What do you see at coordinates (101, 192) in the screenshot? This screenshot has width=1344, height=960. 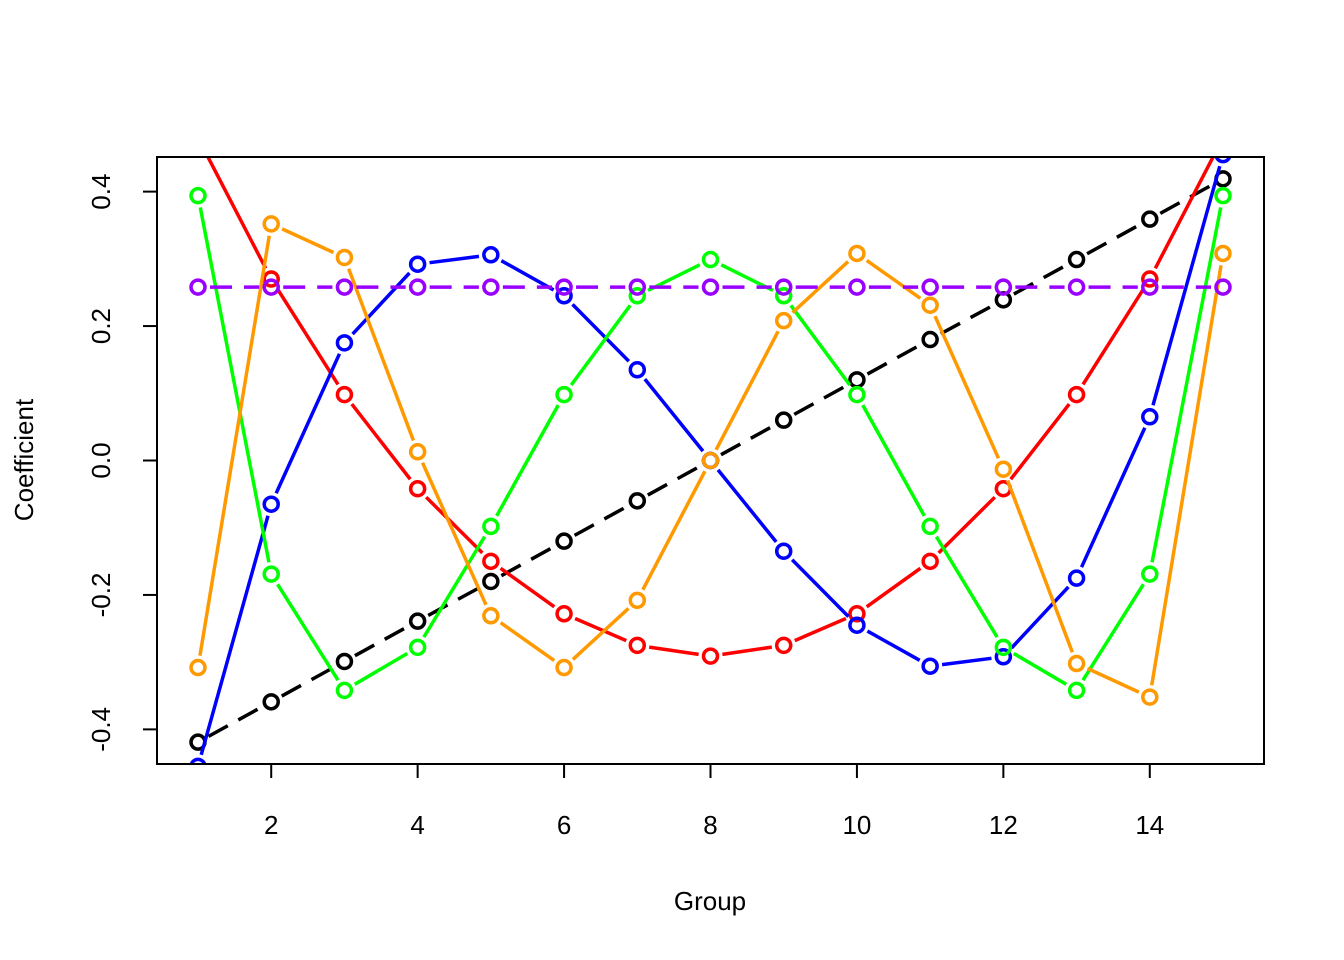 I see `y-tick-label: 0.4` at bounding box center [101, 192].